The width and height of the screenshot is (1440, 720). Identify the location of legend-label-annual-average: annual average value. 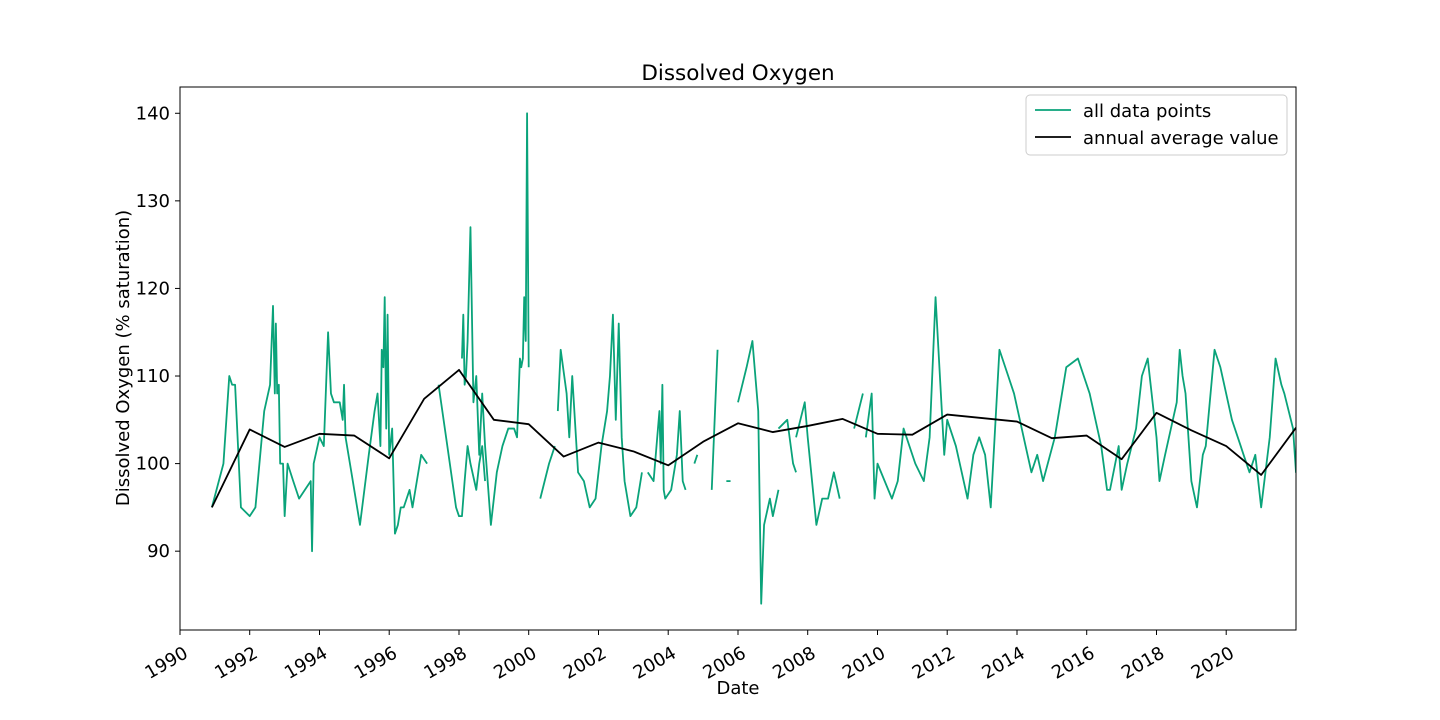
(1181, 138).